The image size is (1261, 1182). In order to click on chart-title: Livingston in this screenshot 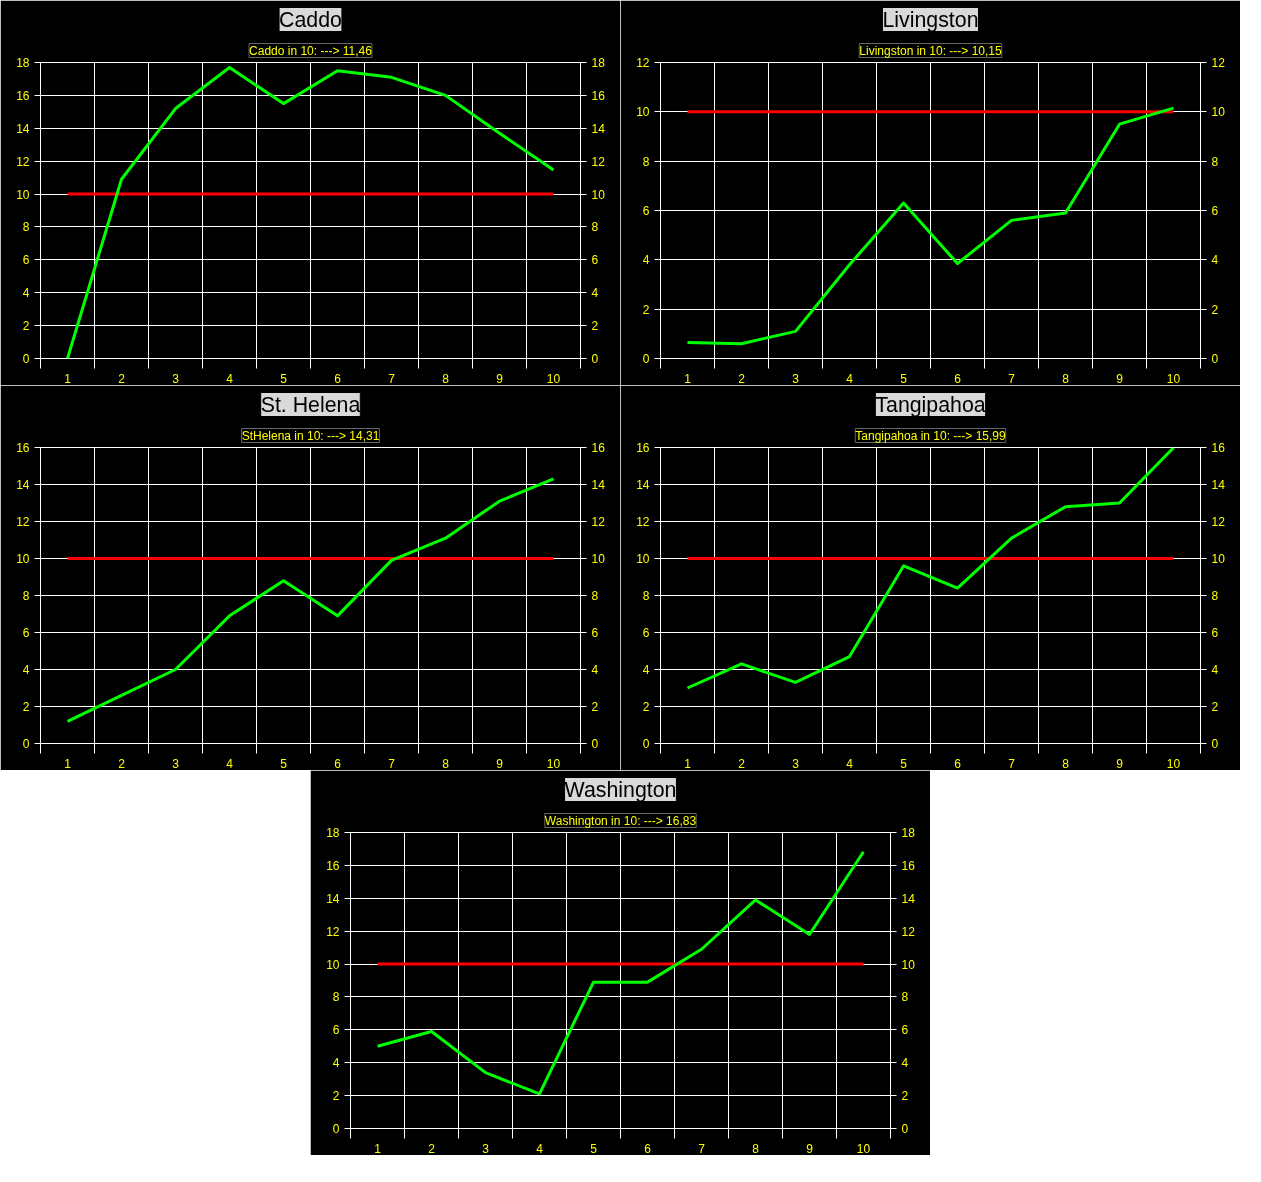, I will do `click(930, 19)`.